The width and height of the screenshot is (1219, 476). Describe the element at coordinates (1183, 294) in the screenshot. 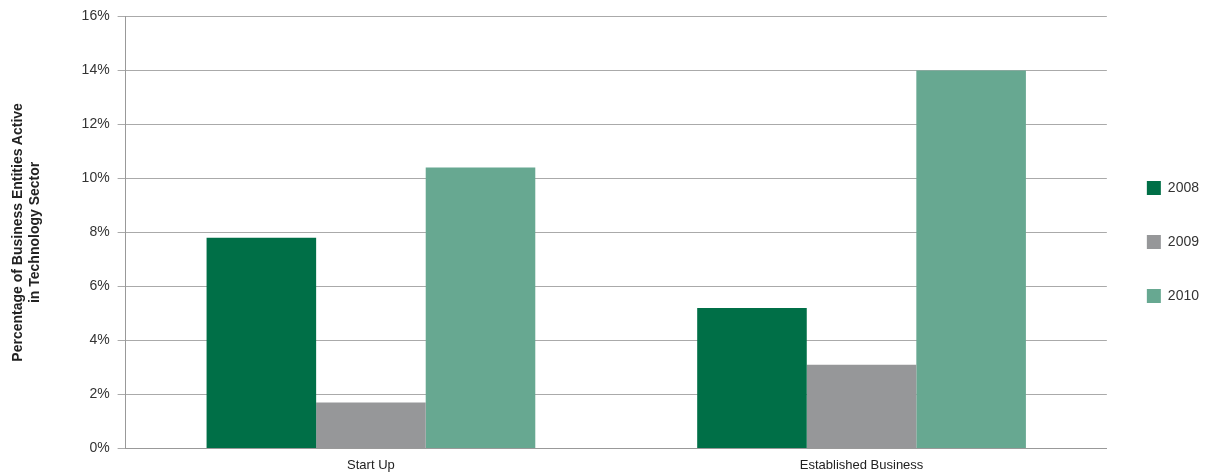

I see `legend-label: 2010` at that location.